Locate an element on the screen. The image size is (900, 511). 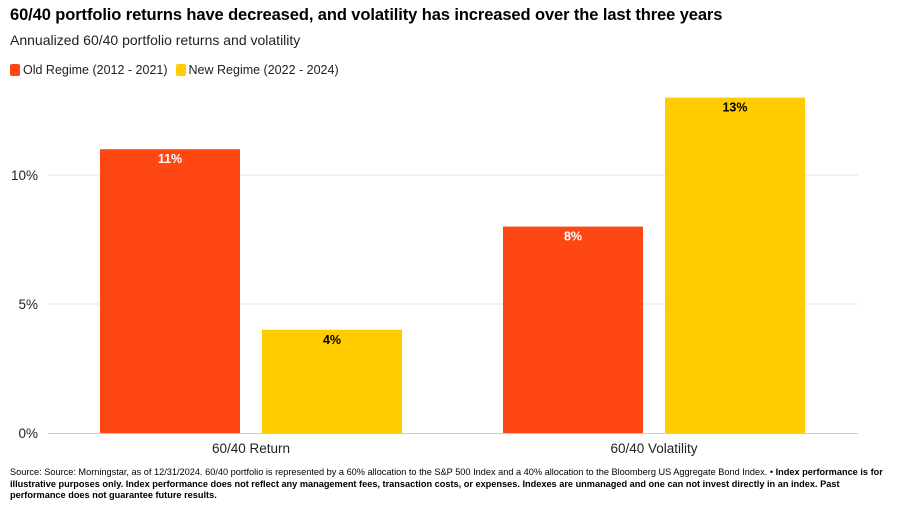
legend-swatch-new-regime is located at coordinates (180, 70).